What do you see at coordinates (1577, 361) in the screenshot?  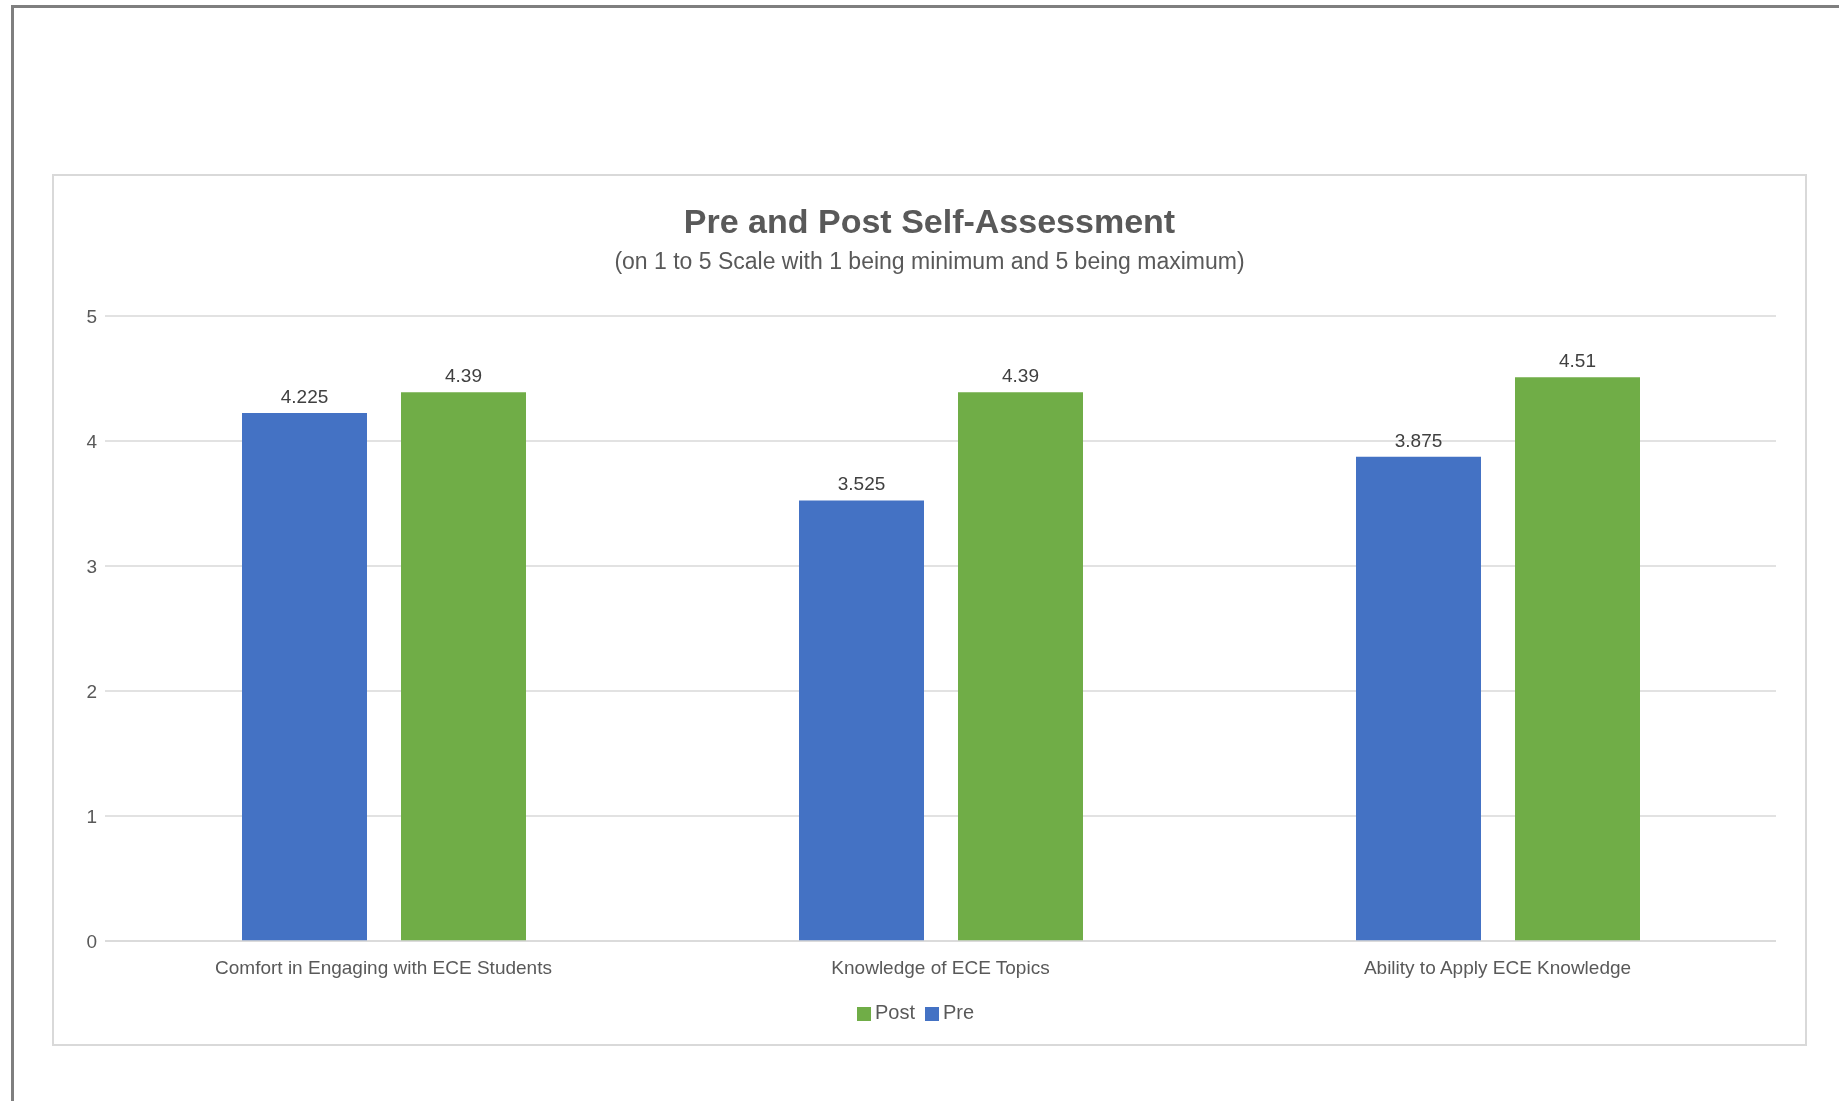 I see `data-label: 4.51` at bounding box center [1577, 361].